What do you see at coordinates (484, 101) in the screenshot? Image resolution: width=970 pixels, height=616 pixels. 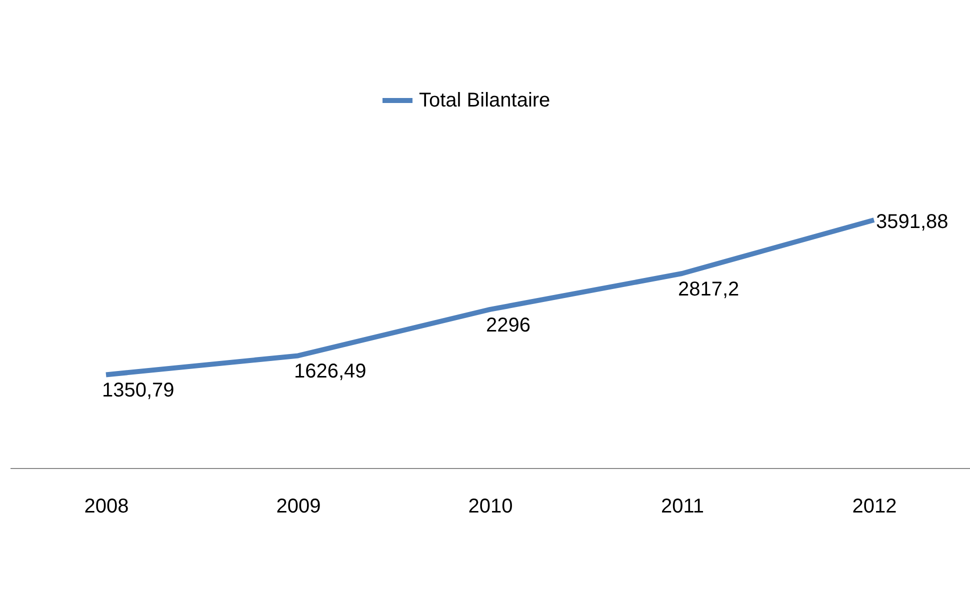 I see `legend-label: Total Bilantaire` at bounding box center [484, 101].